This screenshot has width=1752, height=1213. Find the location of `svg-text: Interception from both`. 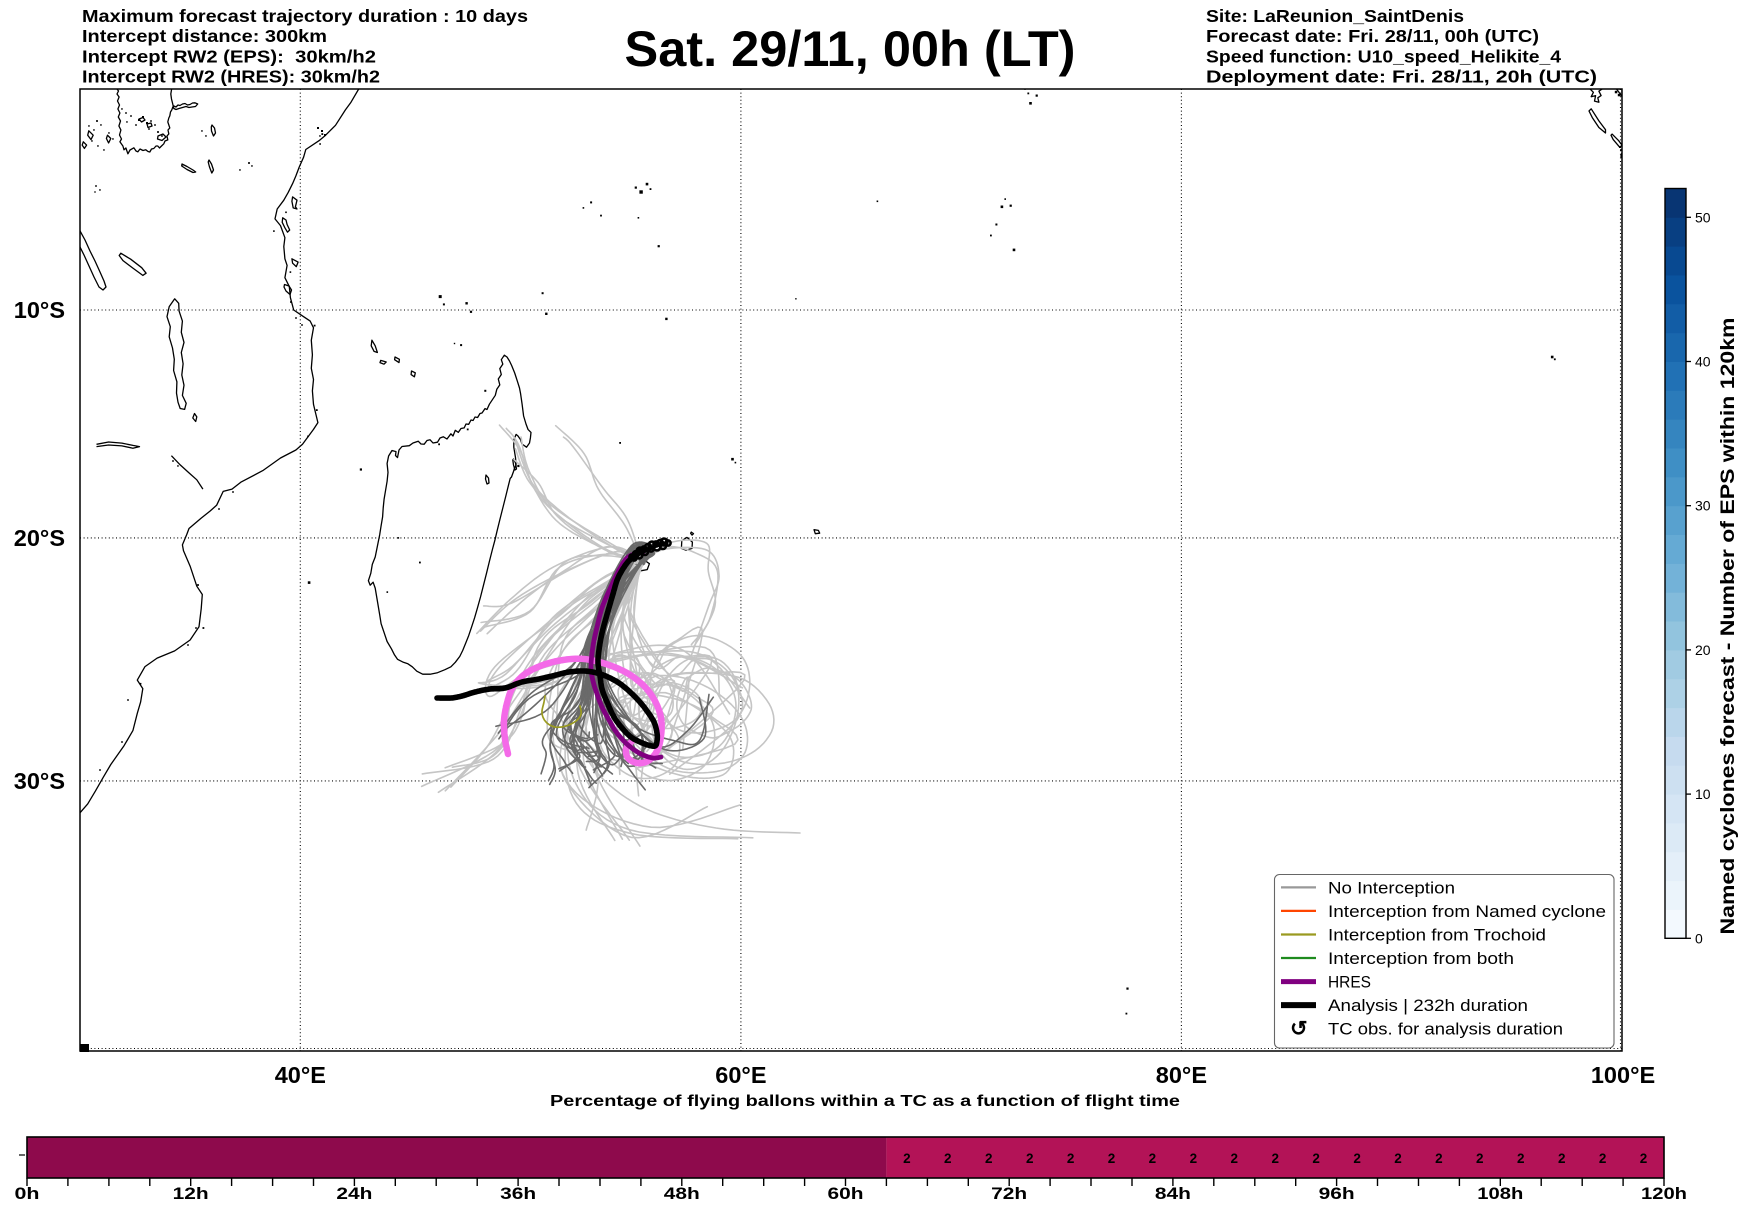

svg-text: Interception from both is located at coordinates (1421, 959).